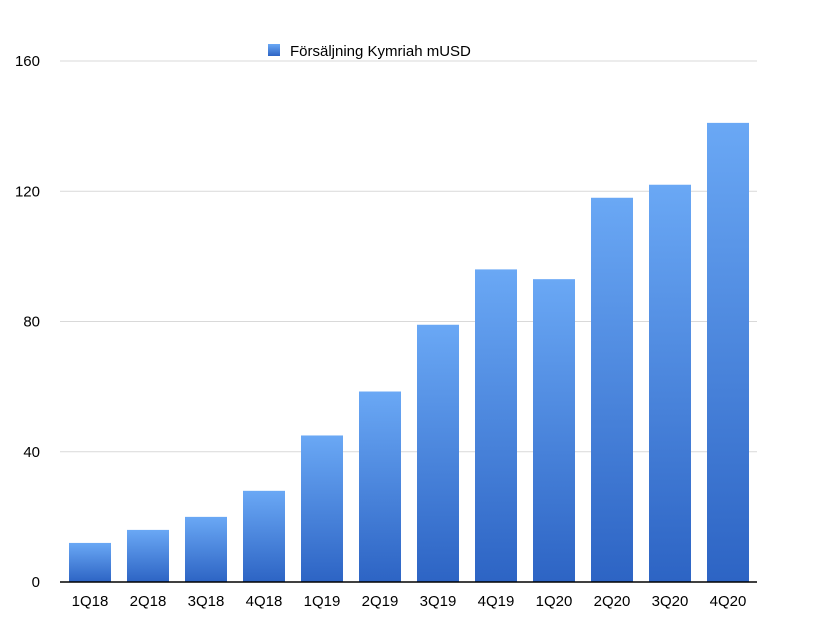  What do you see at coordinates (90, 562) in the screenshot?
I see `bar-1Q18` at bounding box center [90, 562].